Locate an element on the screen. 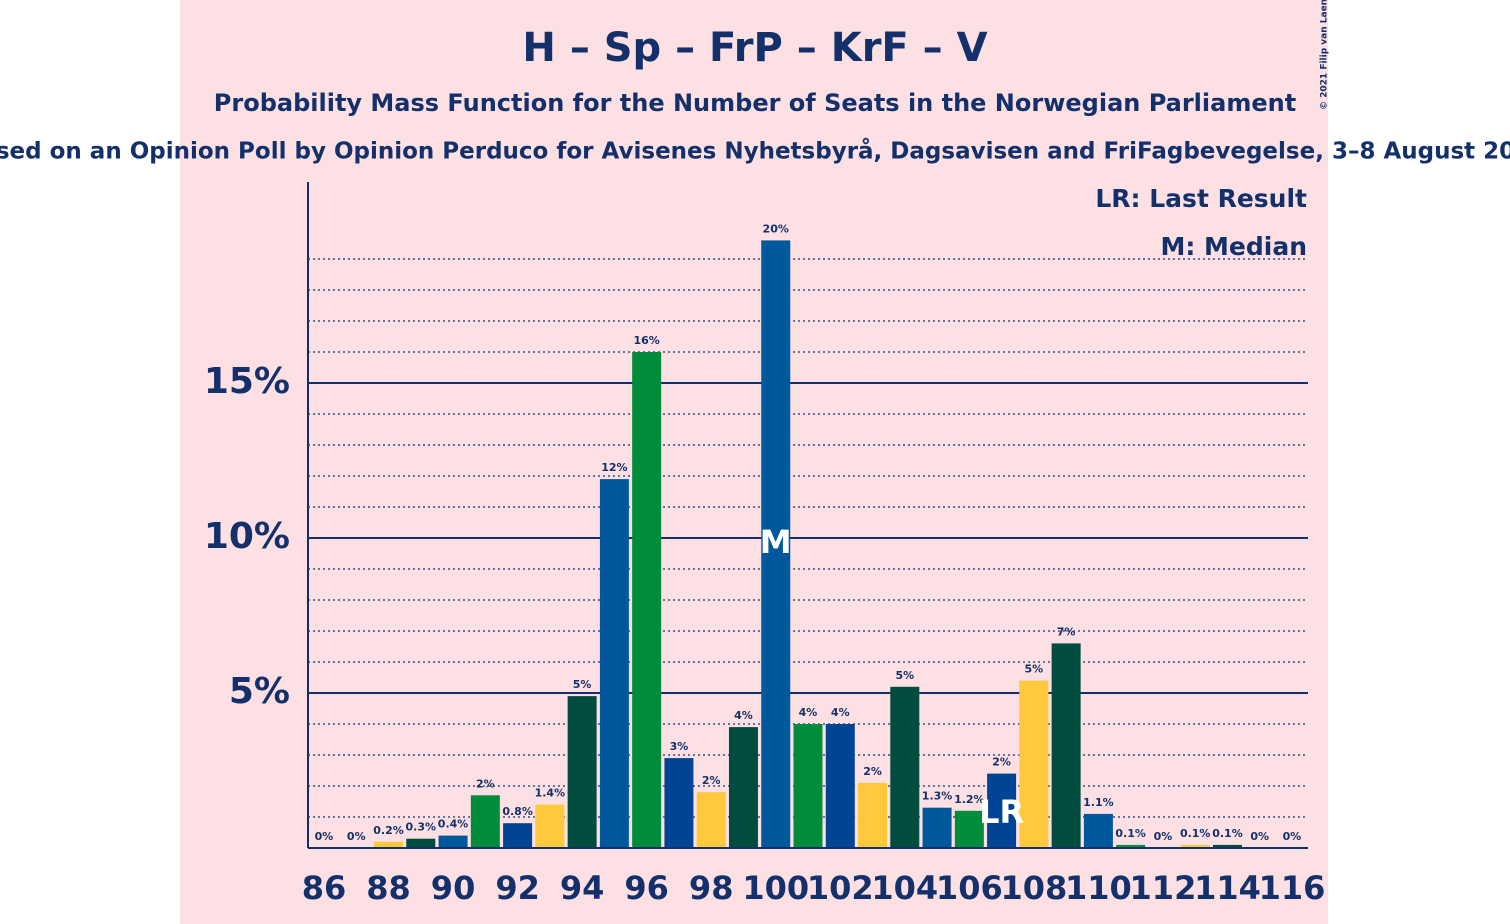  value-label: 0.4% is located at coordinates (453, 824).